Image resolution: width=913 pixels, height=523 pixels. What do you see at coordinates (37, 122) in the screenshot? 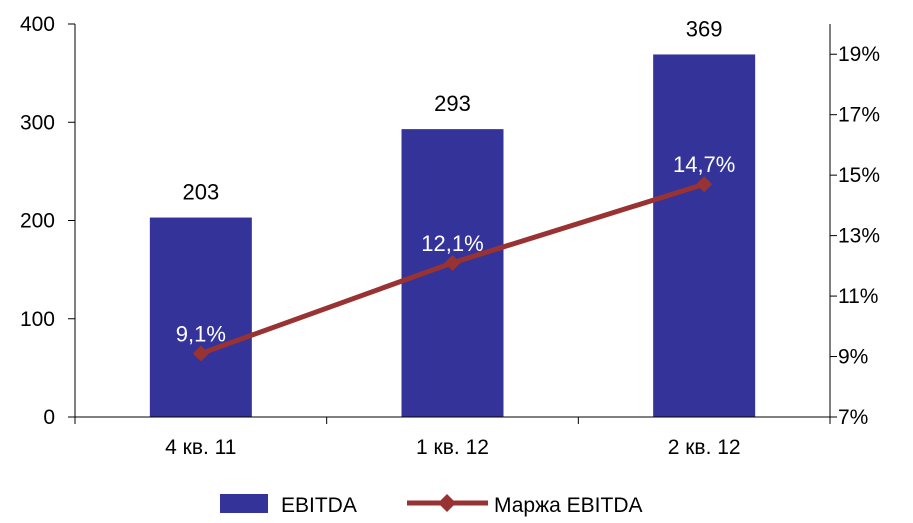
I see `y-left-tick-label: 300` at bounding box center [37, 122].